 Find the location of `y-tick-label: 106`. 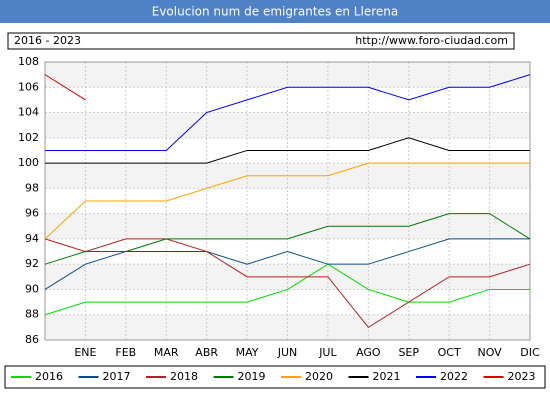

y-tick-label: 106 is located at coordinates (28, 86).